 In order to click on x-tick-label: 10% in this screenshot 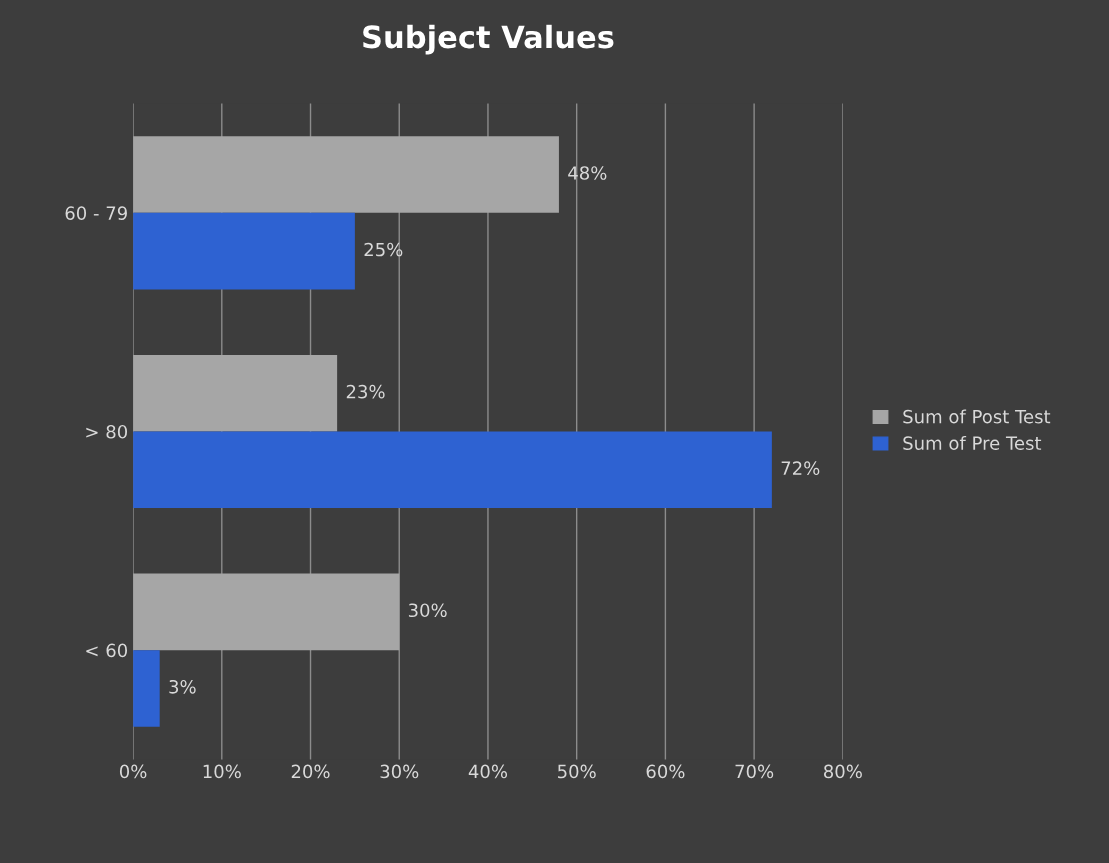, I will do `click(222, 771)`.